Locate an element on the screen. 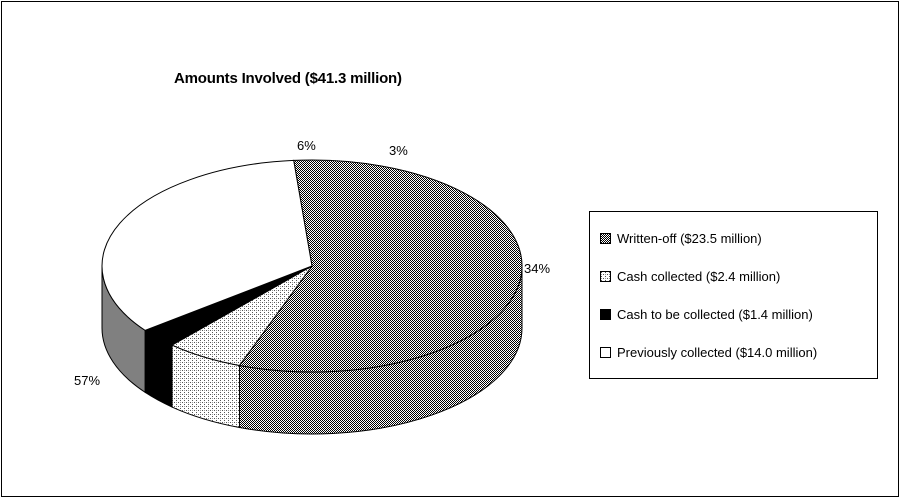 The height and width of the screenshot is (497, 902). legend-swatch-cash-to-be-collected is located at coordinates (605, 314).